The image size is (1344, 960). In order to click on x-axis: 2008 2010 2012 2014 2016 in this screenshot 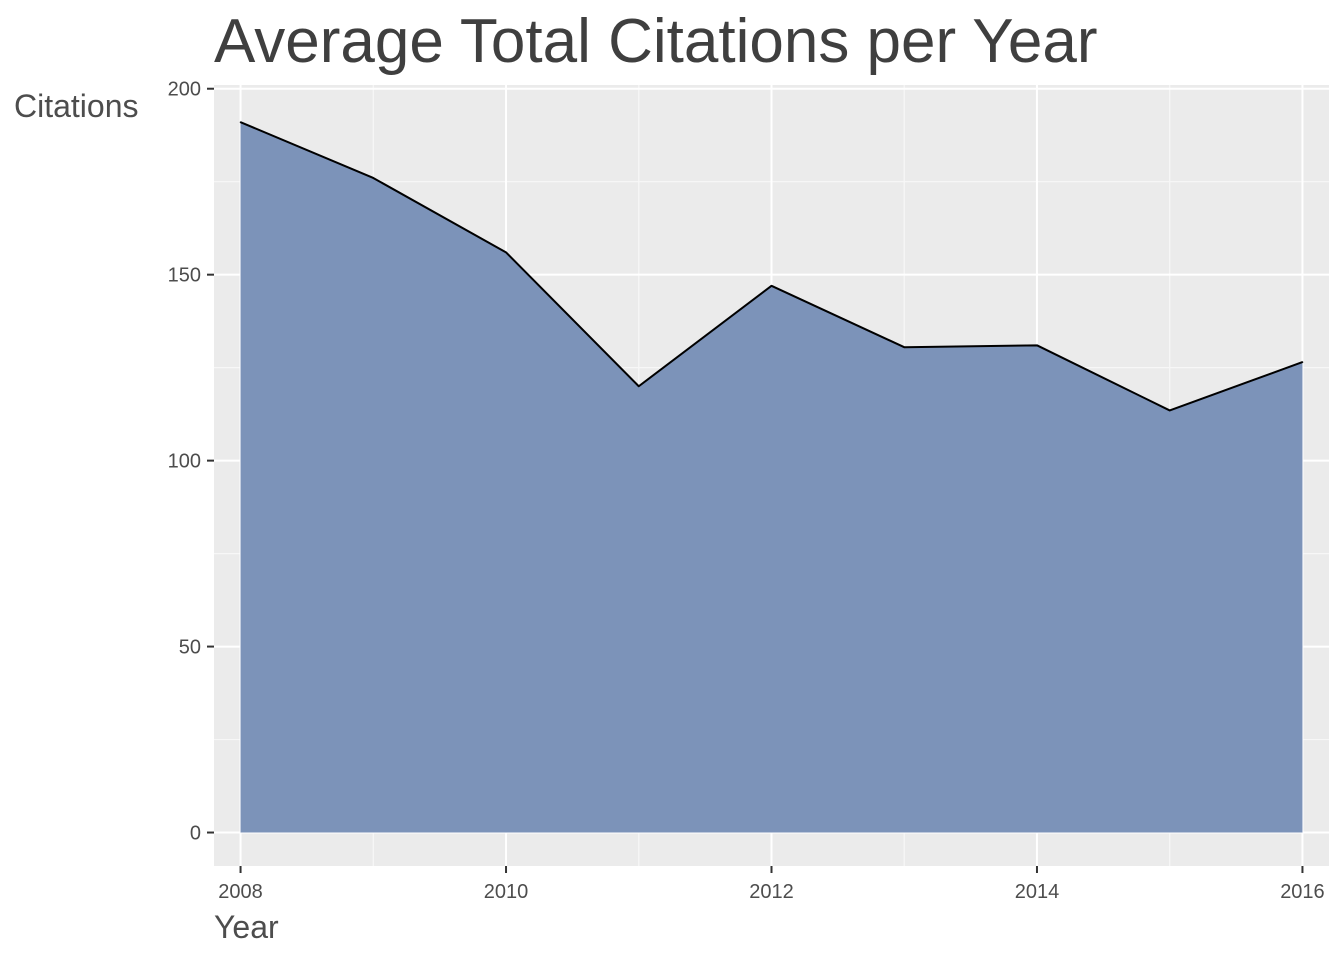, I will do `click(771, 884)`.